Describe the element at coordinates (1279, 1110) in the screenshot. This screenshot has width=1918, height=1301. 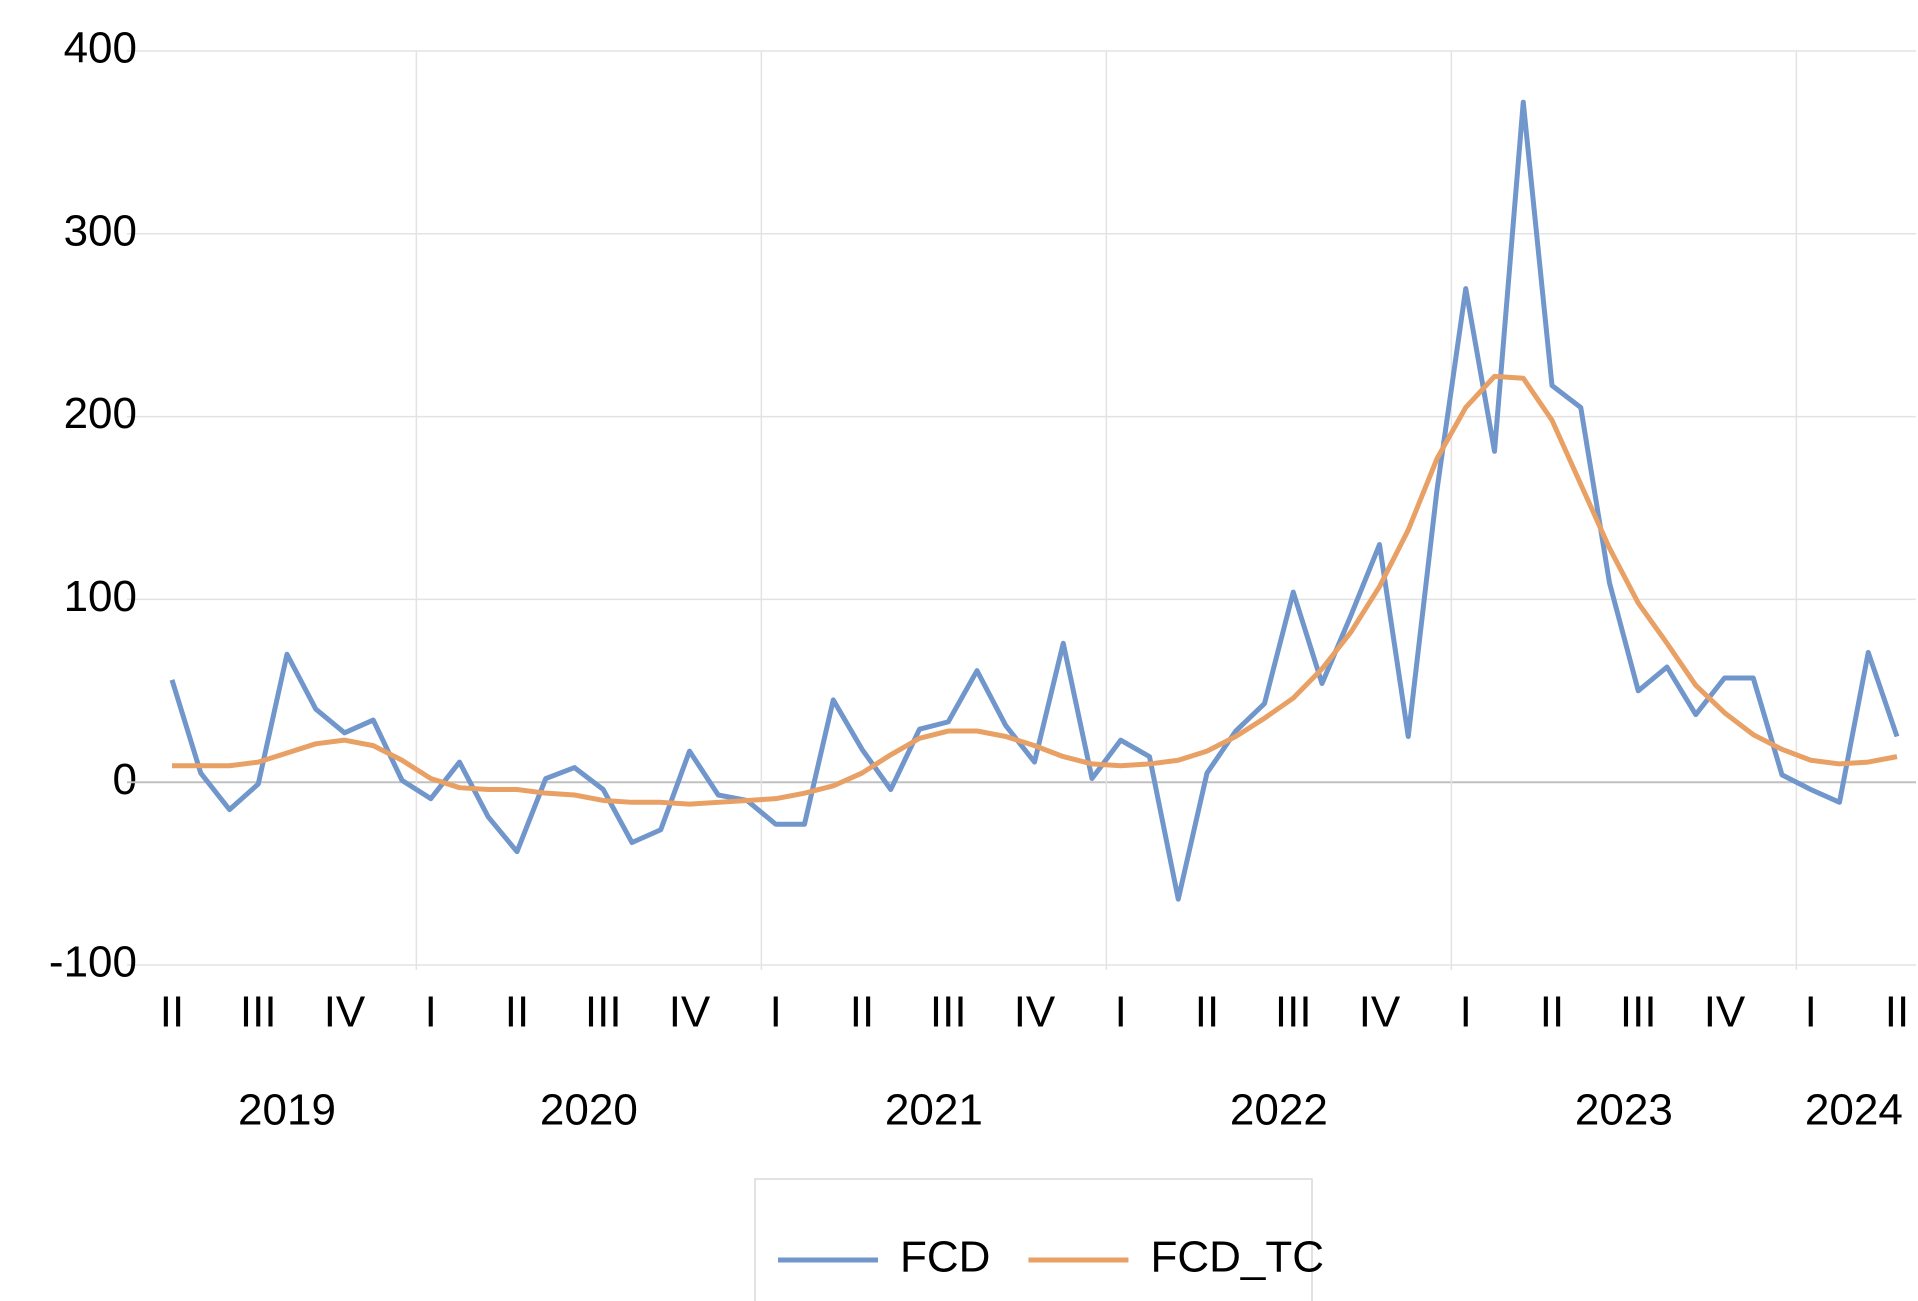
I see `year-label: 2022` at that location.